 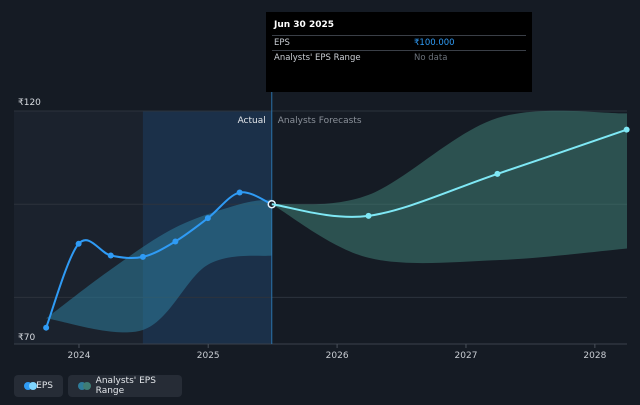 I want to click on legend-eps-label: EPS, so click(x=44, y=386).